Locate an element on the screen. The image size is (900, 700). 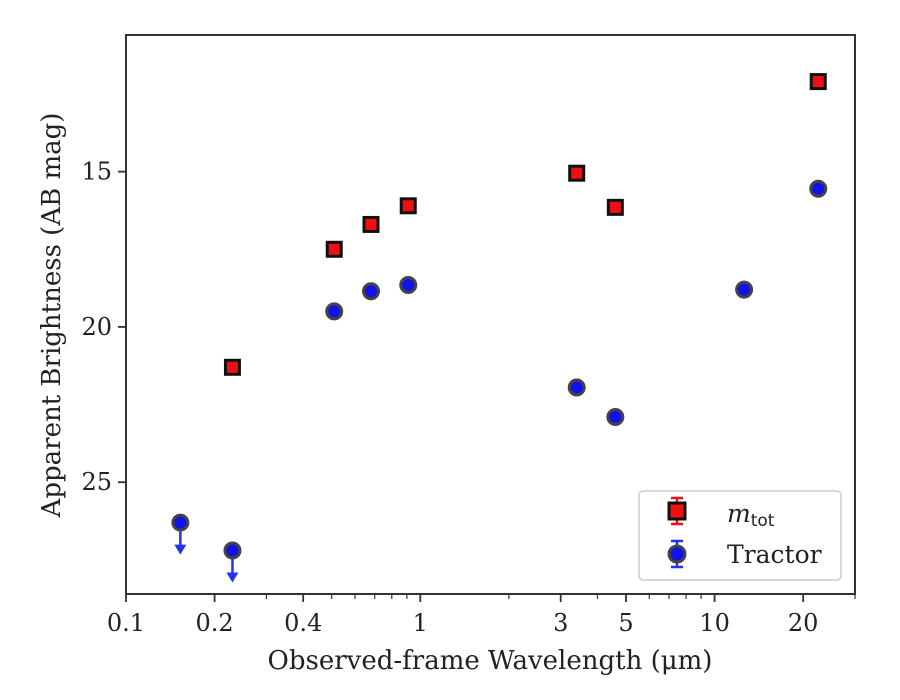
x-axis-title: Observed-frame Wavelength (μm) is located at coordinates (490, 661).